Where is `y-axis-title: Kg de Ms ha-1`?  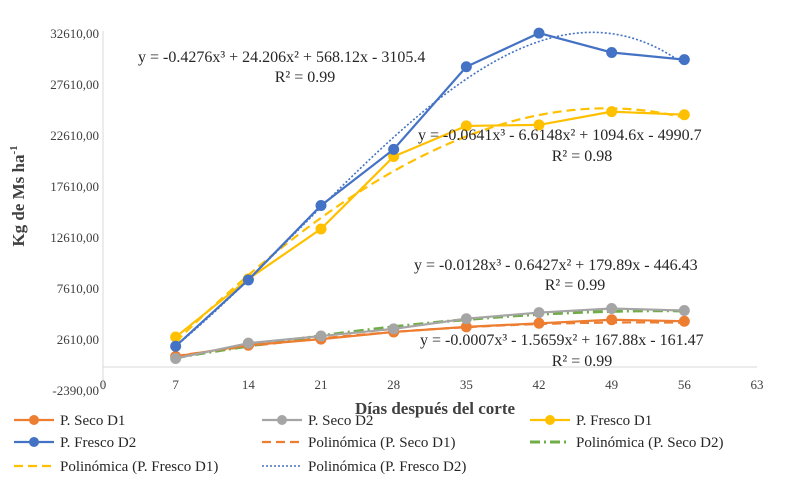 y-axis-title: Kg de Ms ha-1 is located at coordinates (18, 195).